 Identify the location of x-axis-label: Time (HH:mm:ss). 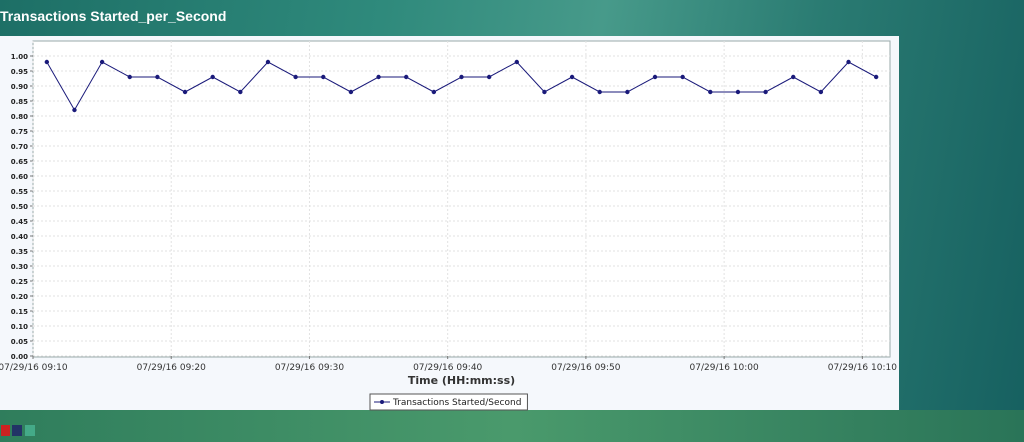
(461, 380).